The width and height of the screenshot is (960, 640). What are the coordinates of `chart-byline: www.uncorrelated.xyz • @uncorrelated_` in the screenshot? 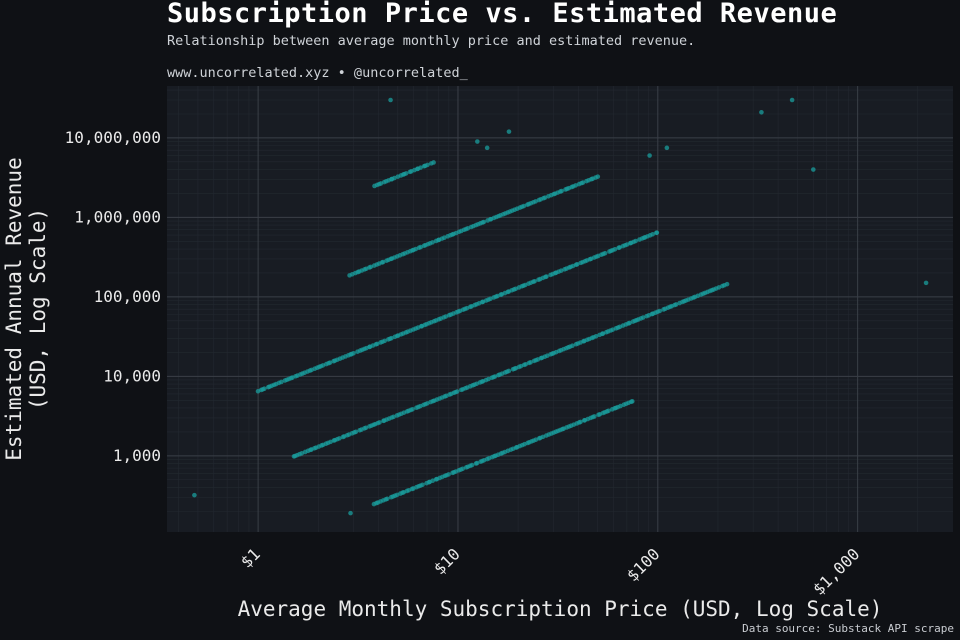 It's located at (317, 73).